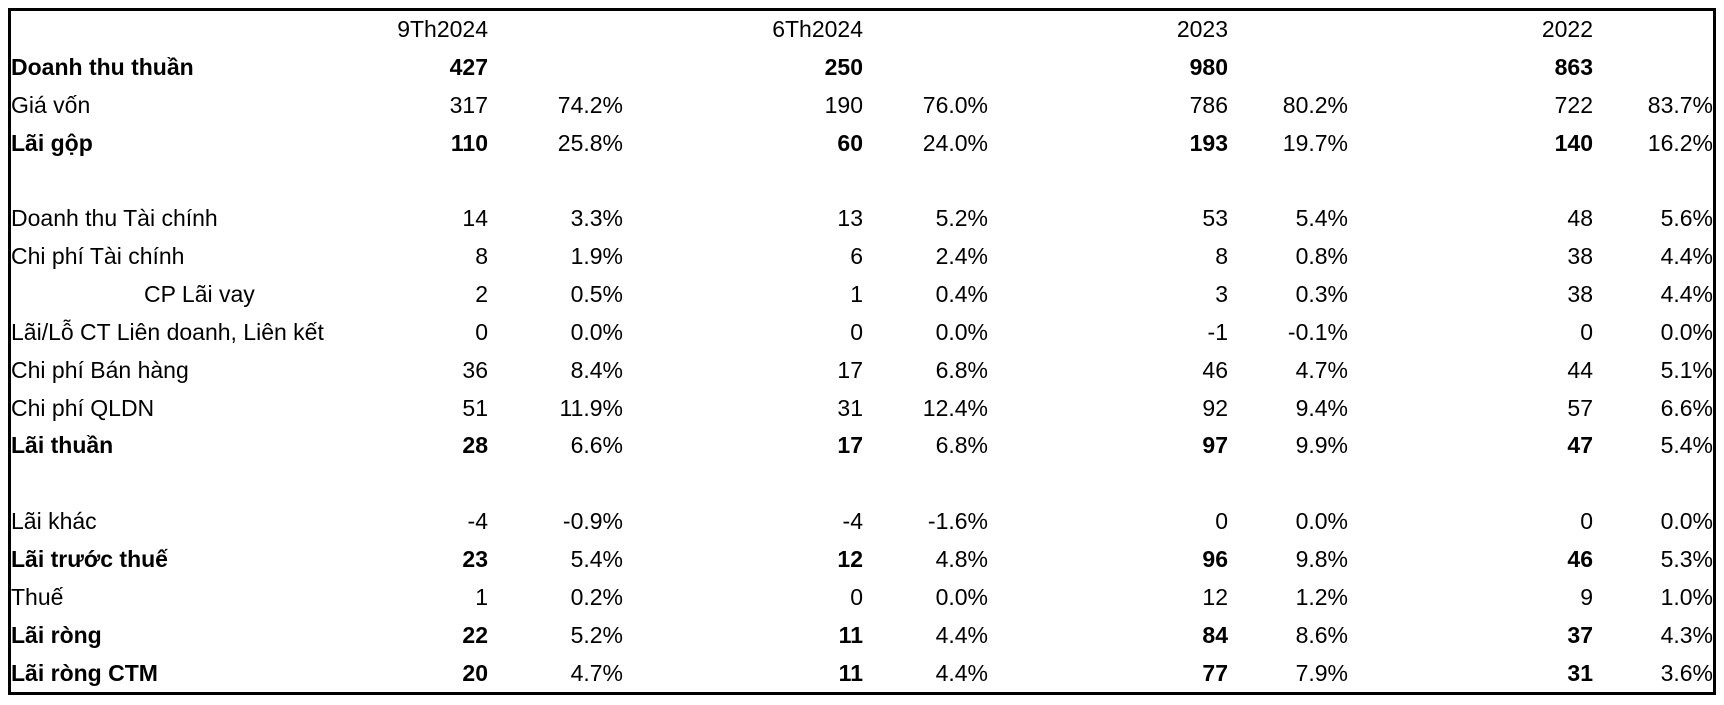 This screenshot has height=705, width=1724. I want to click on column-header: 9Th2024, so click(442, 29).